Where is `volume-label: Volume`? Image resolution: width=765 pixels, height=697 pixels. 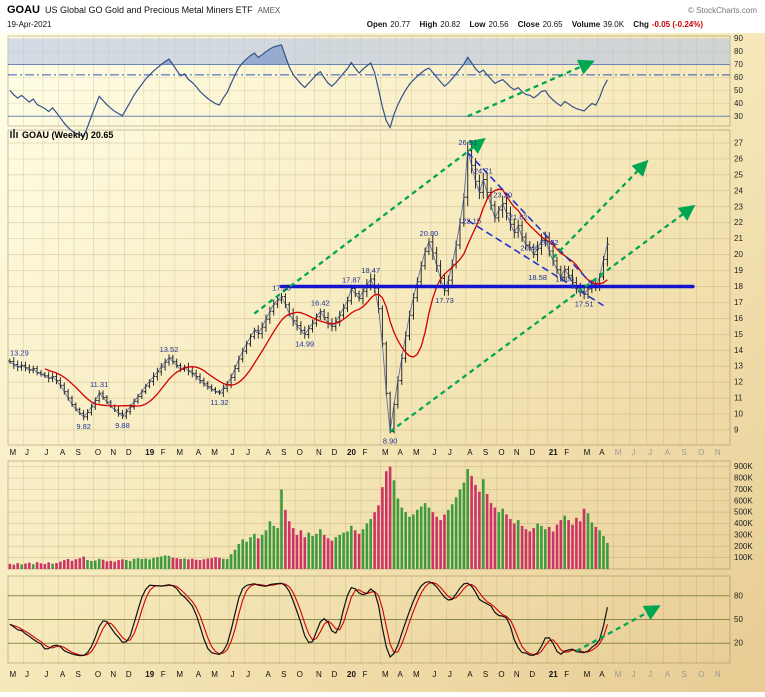
volume-label: Volume is located at coordinates (586, 24).